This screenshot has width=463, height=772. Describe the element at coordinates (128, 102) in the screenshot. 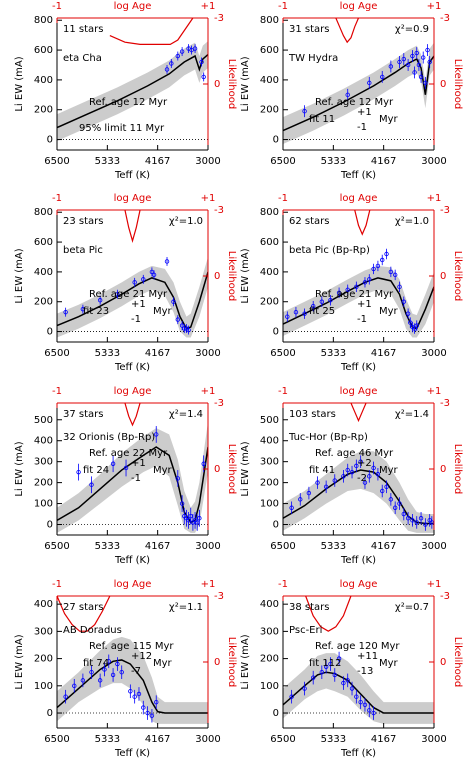

I see `reference-age: Ref. age 12 Myr` at that location.